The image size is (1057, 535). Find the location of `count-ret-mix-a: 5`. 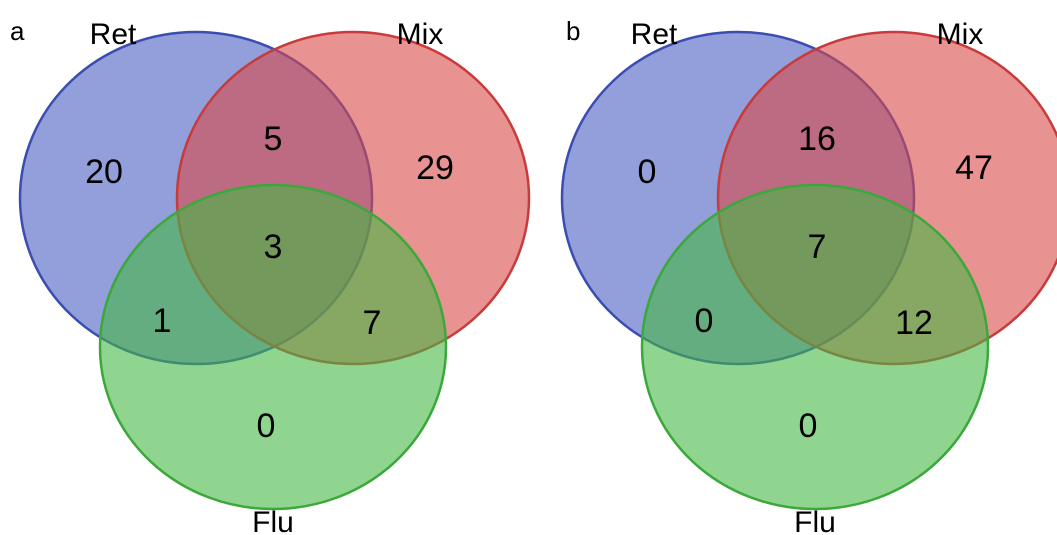

count-ret-mix-a: 5 is located at coordinates (273, 139).